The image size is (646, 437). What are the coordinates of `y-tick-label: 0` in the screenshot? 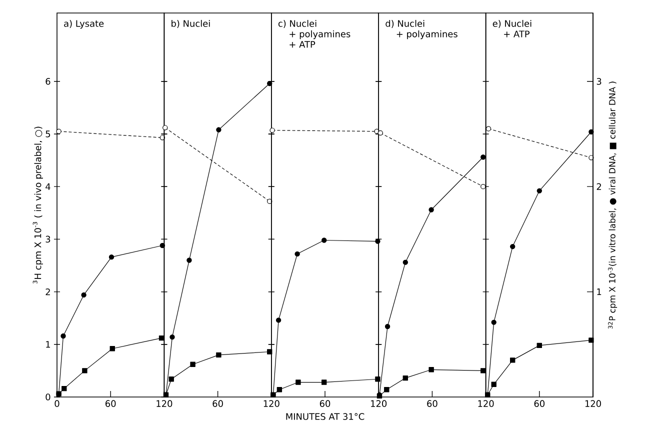 It's located at (48, 397).